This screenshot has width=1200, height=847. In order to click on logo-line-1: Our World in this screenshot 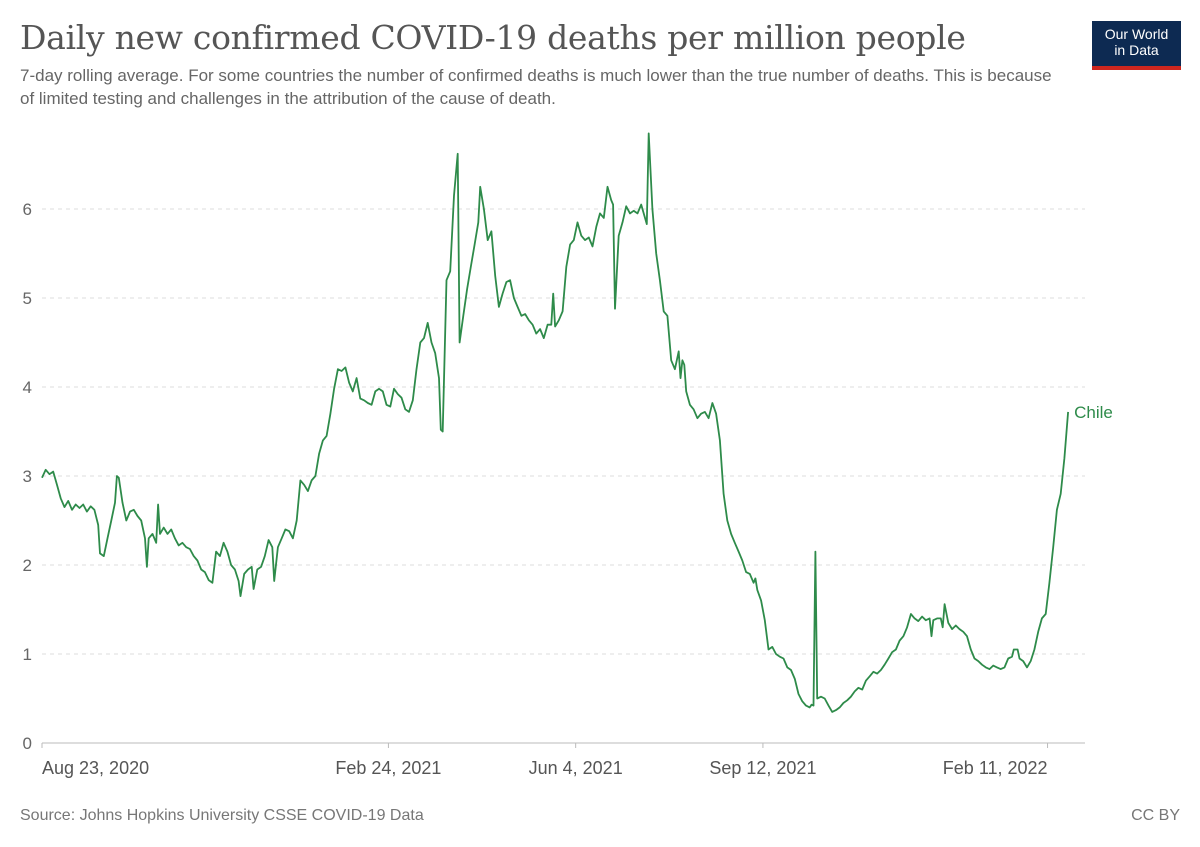, I will do `click(1136, 34)`.